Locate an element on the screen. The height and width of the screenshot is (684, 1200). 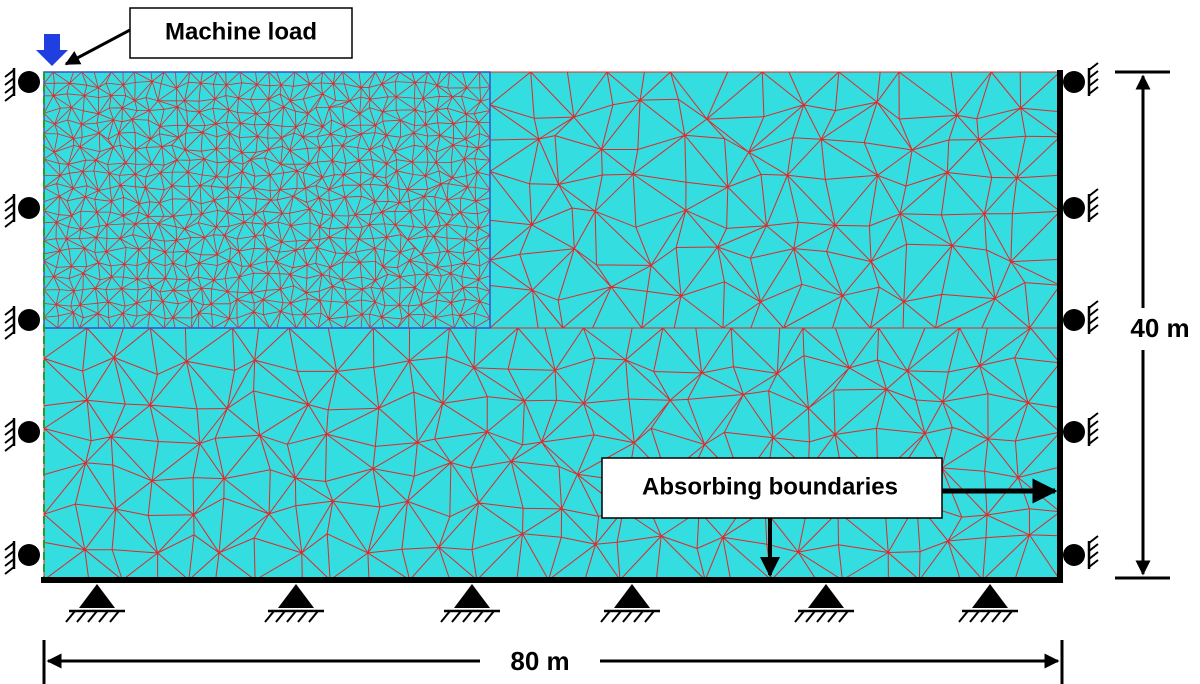
boundary-label-box is located at coordinates (772, 488).